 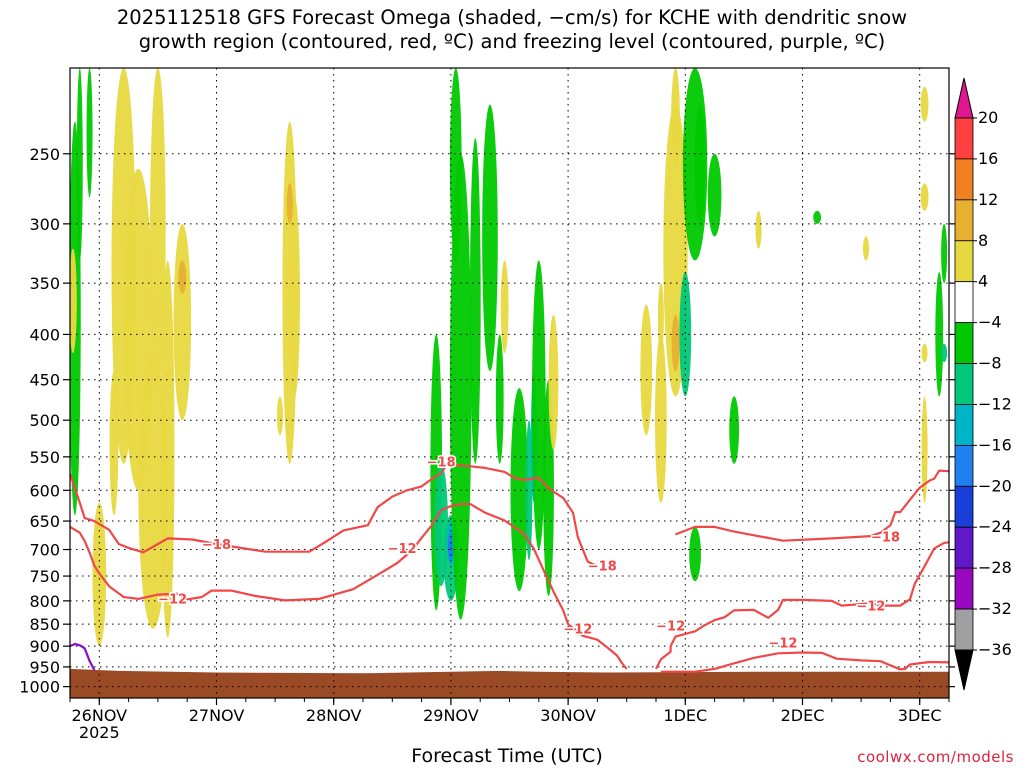 What do you see at coordinates (983, 281) in the screenshot?
I see `colorbar-label: 4` at bounding box center [983, 281].